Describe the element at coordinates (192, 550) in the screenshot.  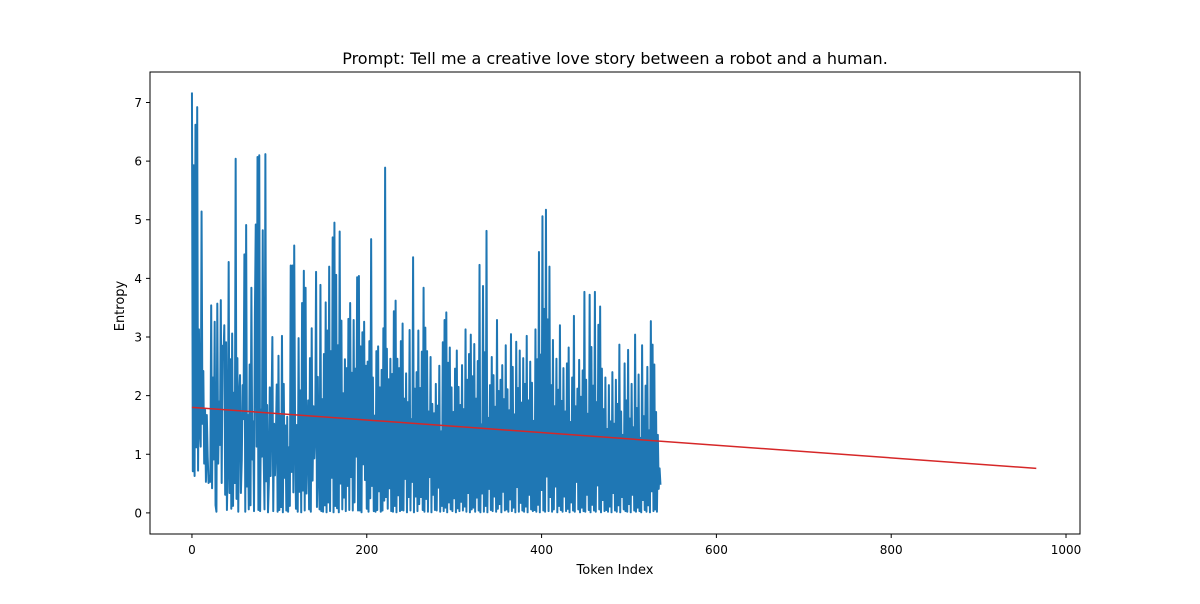
I see `x-tick-label: 0` at that location.